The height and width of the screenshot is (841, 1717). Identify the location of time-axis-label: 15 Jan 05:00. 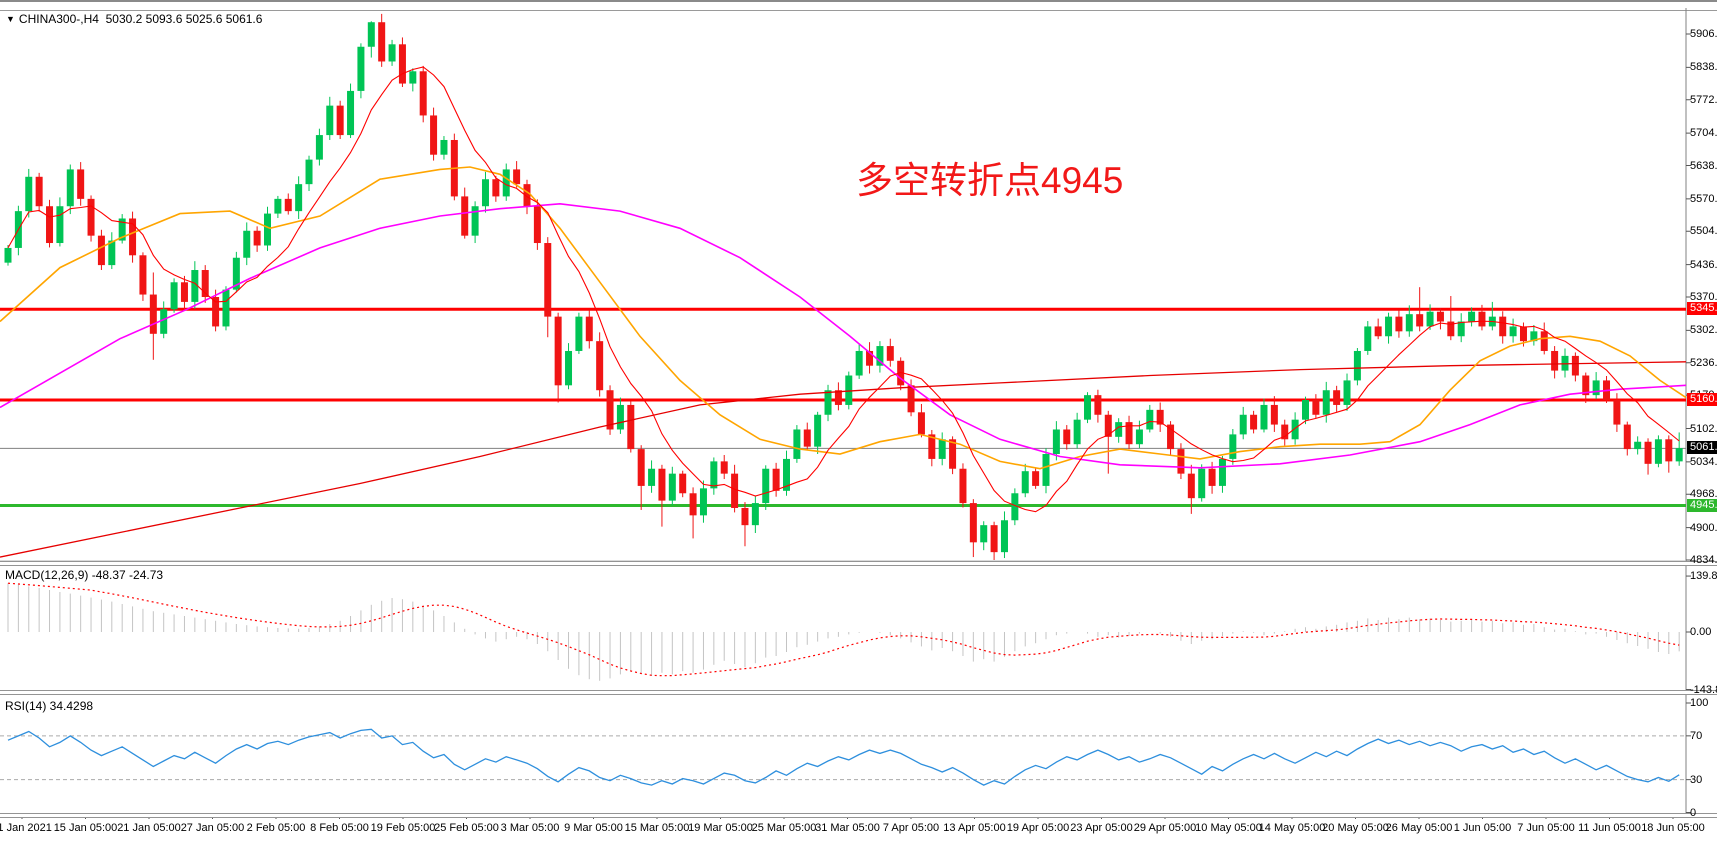
(85, 828).